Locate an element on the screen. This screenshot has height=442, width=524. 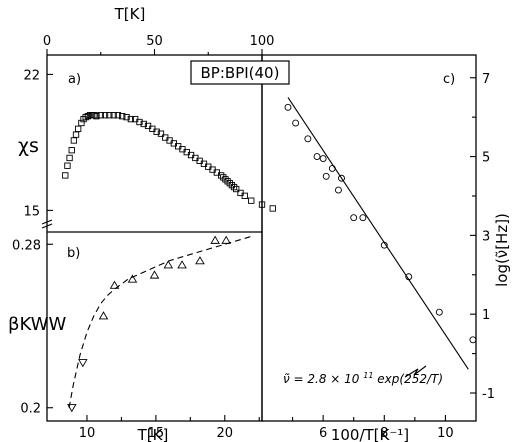
panel-c-xticks: 6 8 10 is located at coordinates (373, 428).